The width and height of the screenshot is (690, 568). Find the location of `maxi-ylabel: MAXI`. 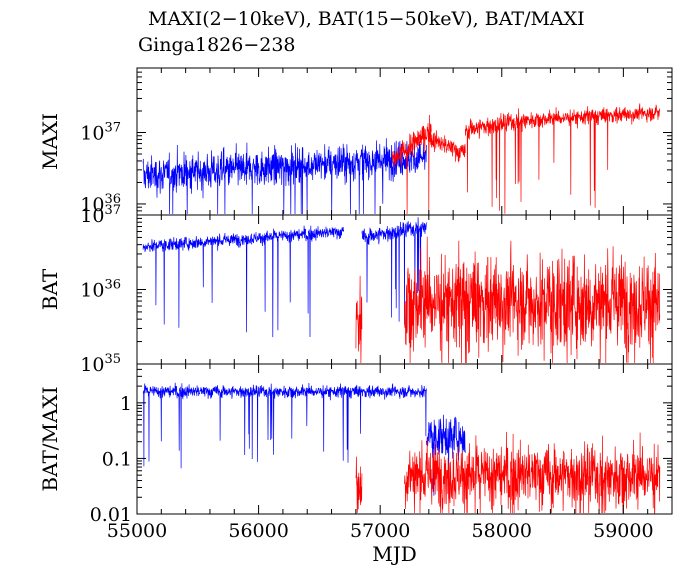

maxi-ylabel: MAXI is located at coordinates (50, 141).